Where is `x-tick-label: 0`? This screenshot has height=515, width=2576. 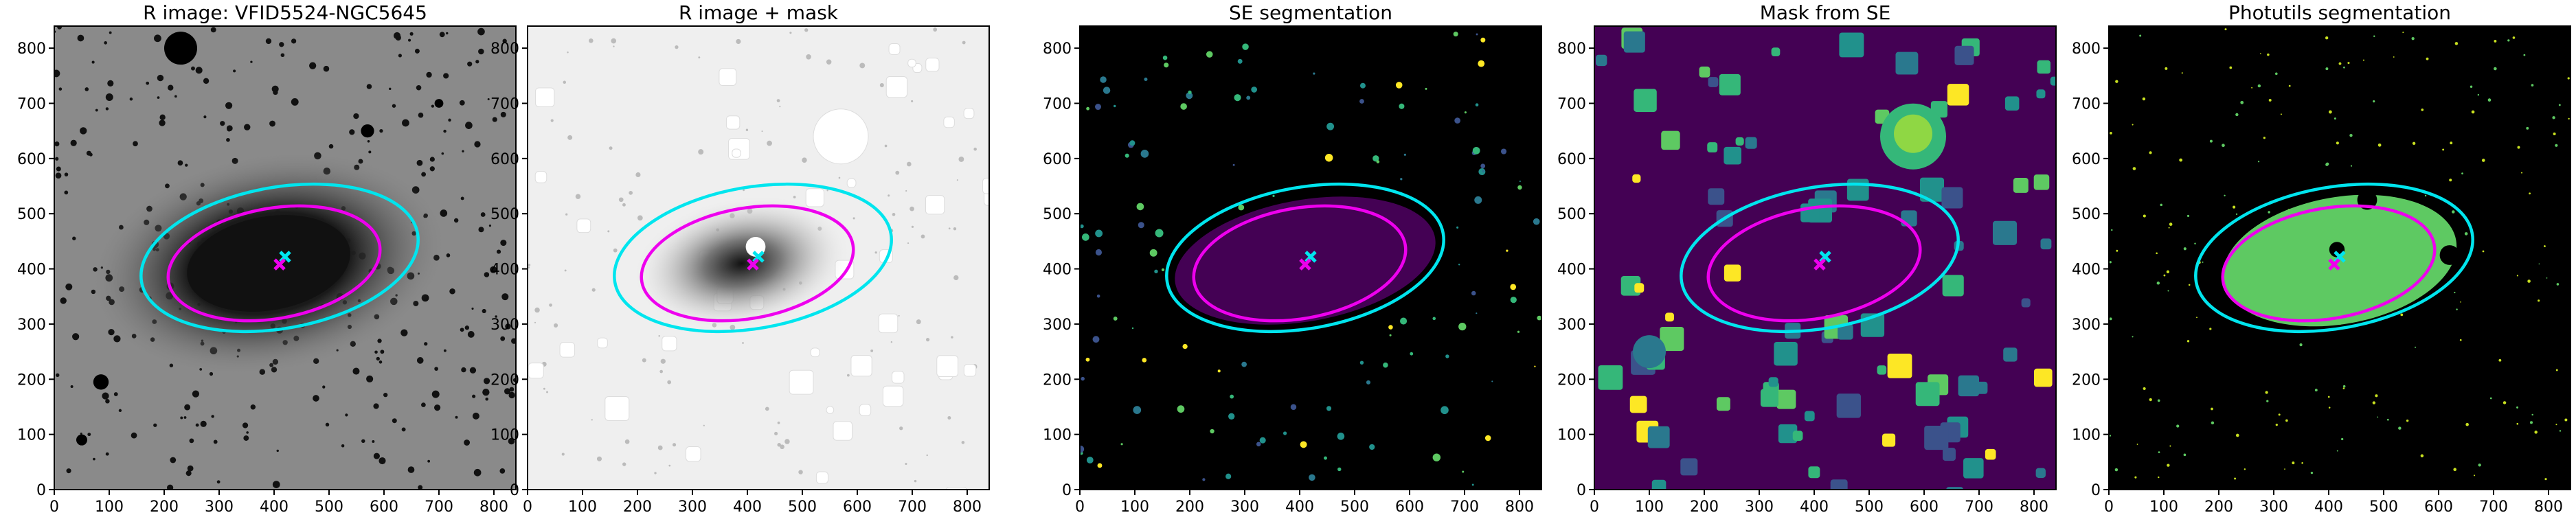
x-tick-label: 0 is located at coordinates (2109, 507).